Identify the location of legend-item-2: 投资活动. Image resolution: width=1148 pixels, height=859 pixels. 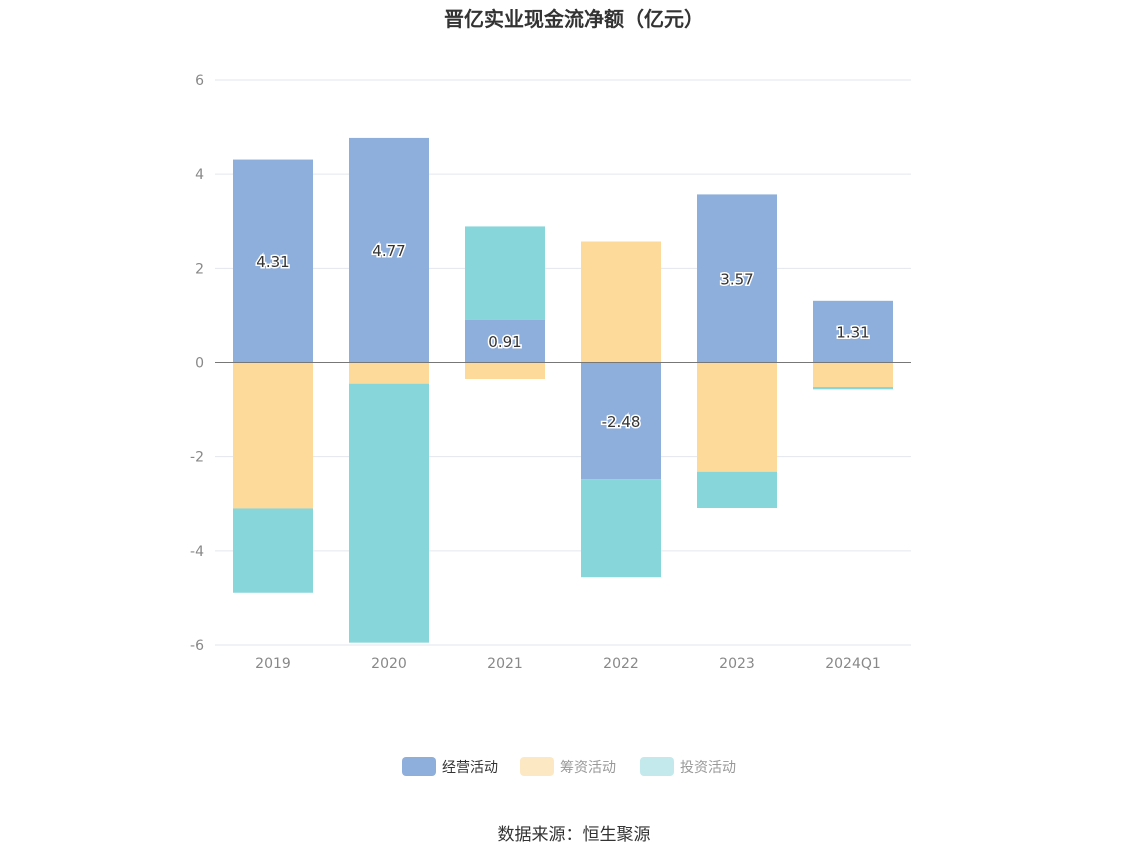
(688, 766).